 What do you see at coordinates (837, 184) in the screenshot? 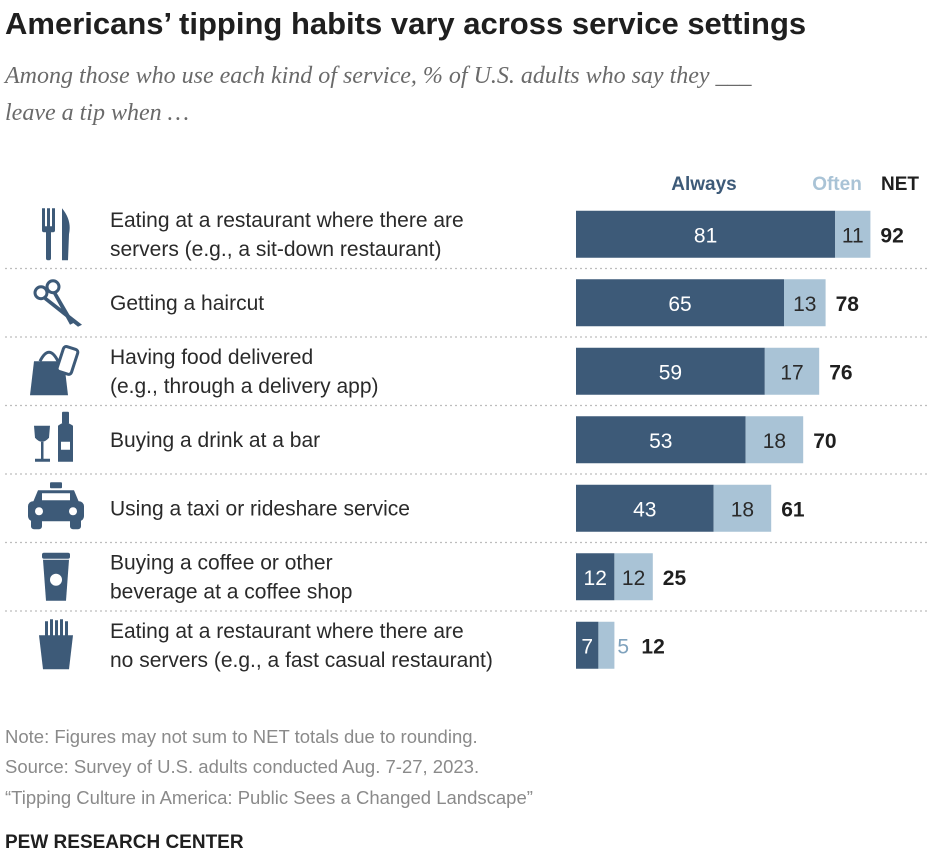
I see `legend-often: Often` at bounding box center [837, 184].